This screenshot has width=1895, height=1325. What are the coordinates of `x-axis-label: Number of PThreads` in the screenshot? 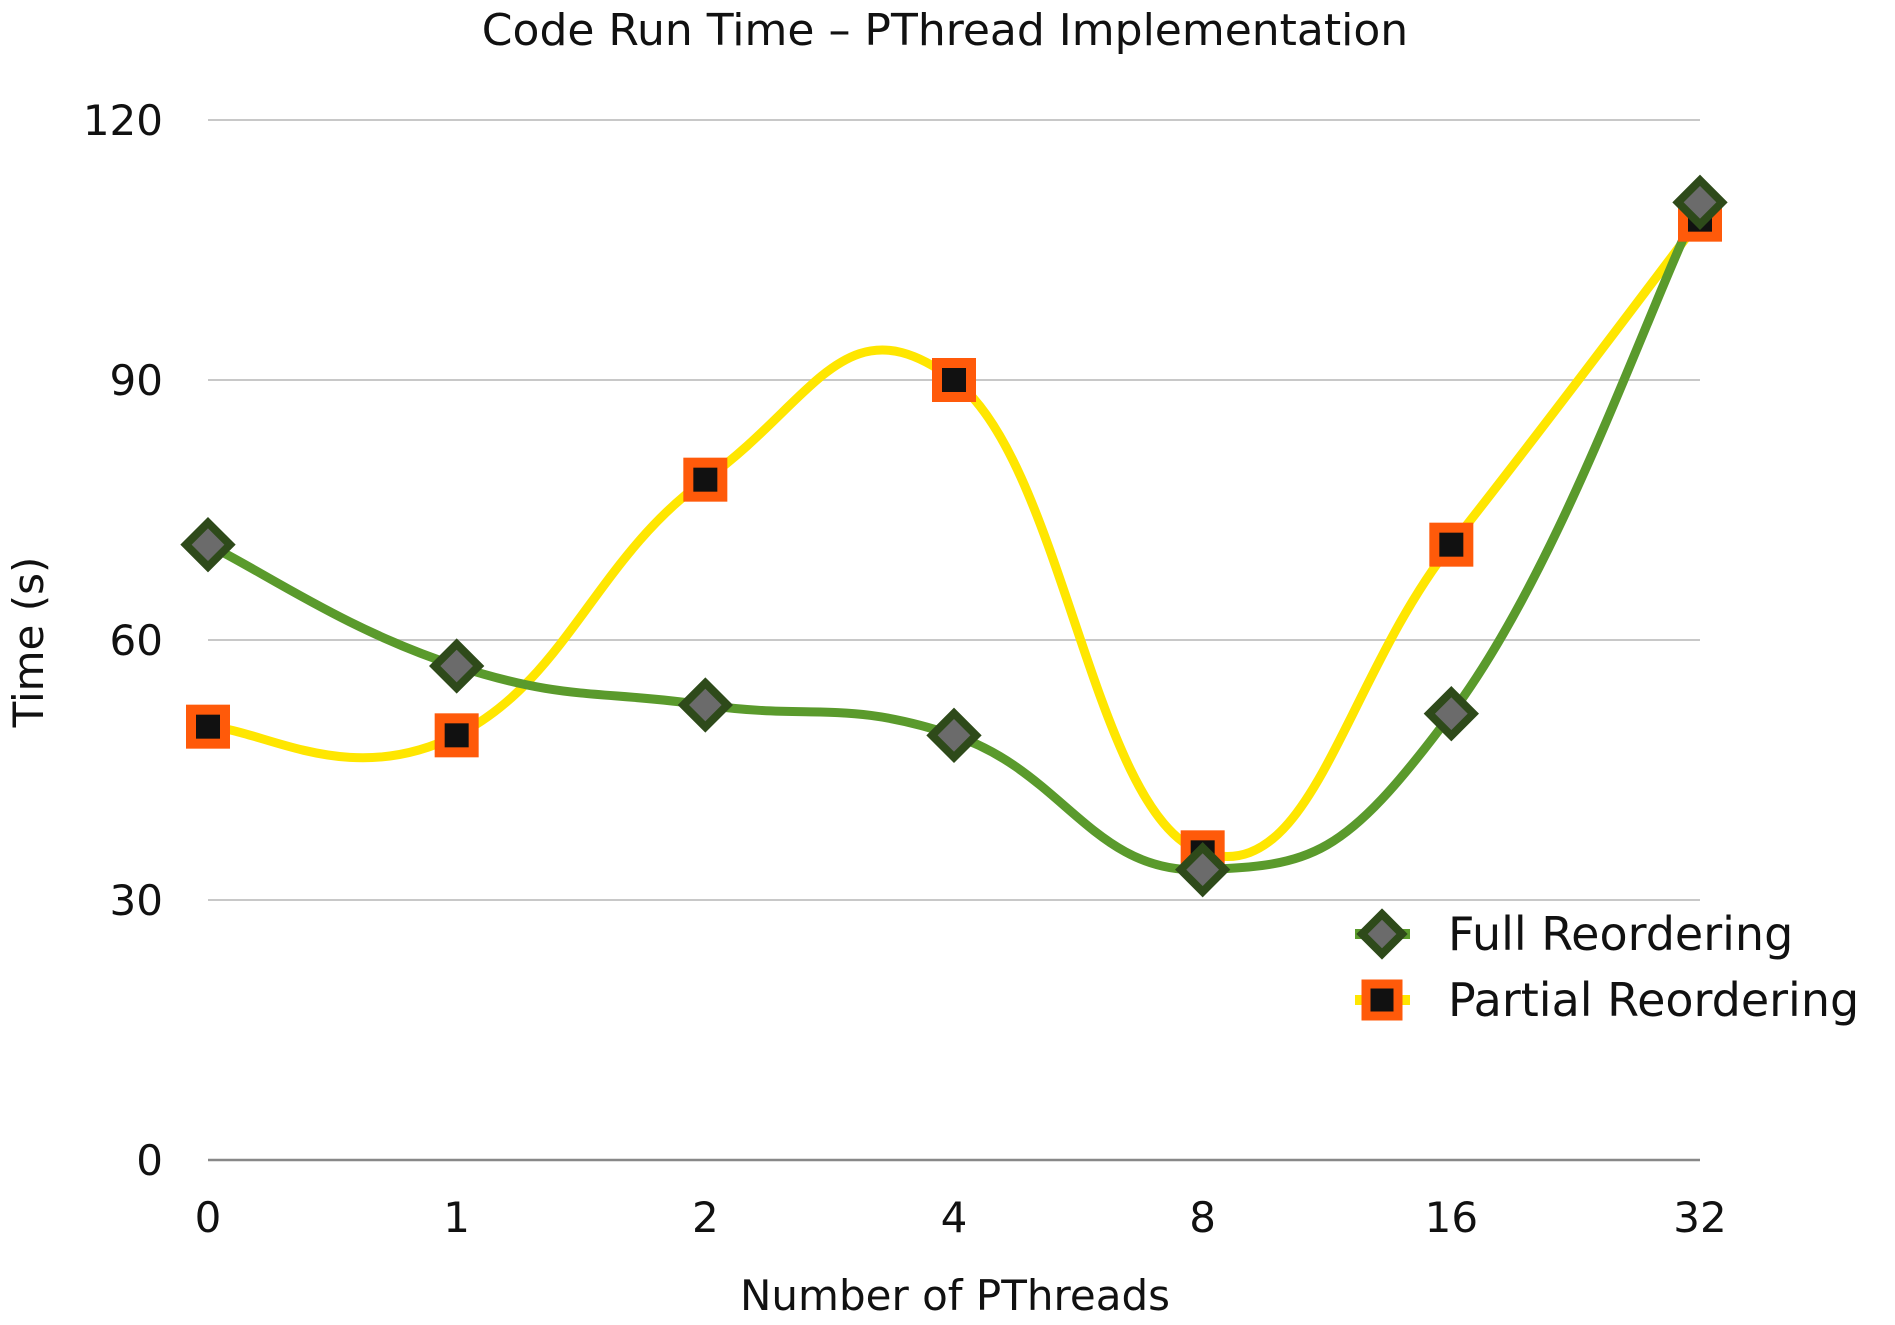 It's located at (955, 1295).